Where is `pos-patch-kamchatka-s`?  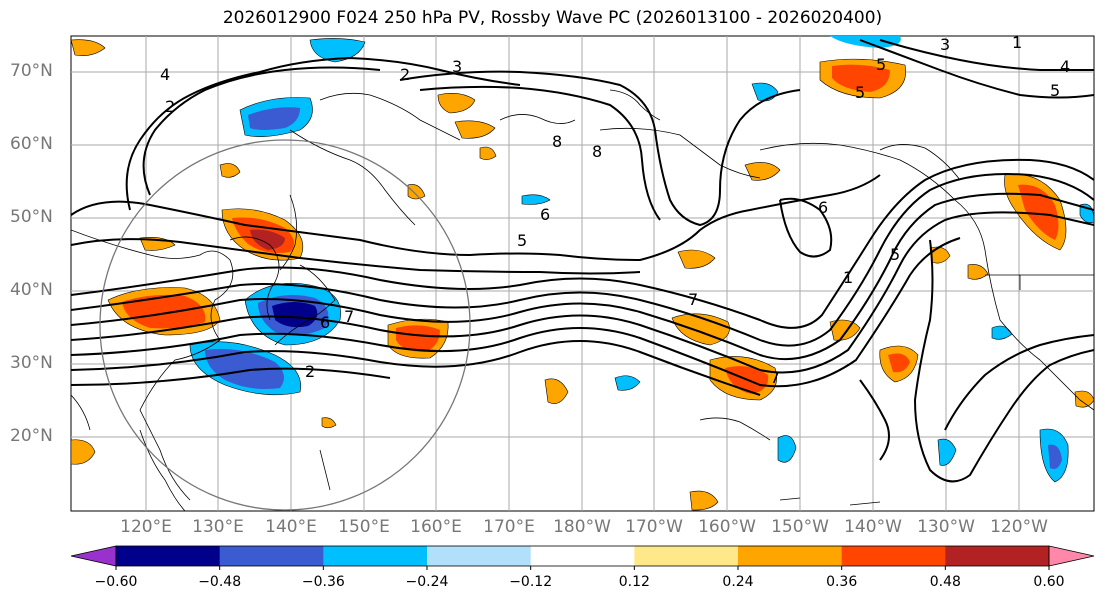
pos-patch-kamchatka-s is located at coordinates (456, 103).